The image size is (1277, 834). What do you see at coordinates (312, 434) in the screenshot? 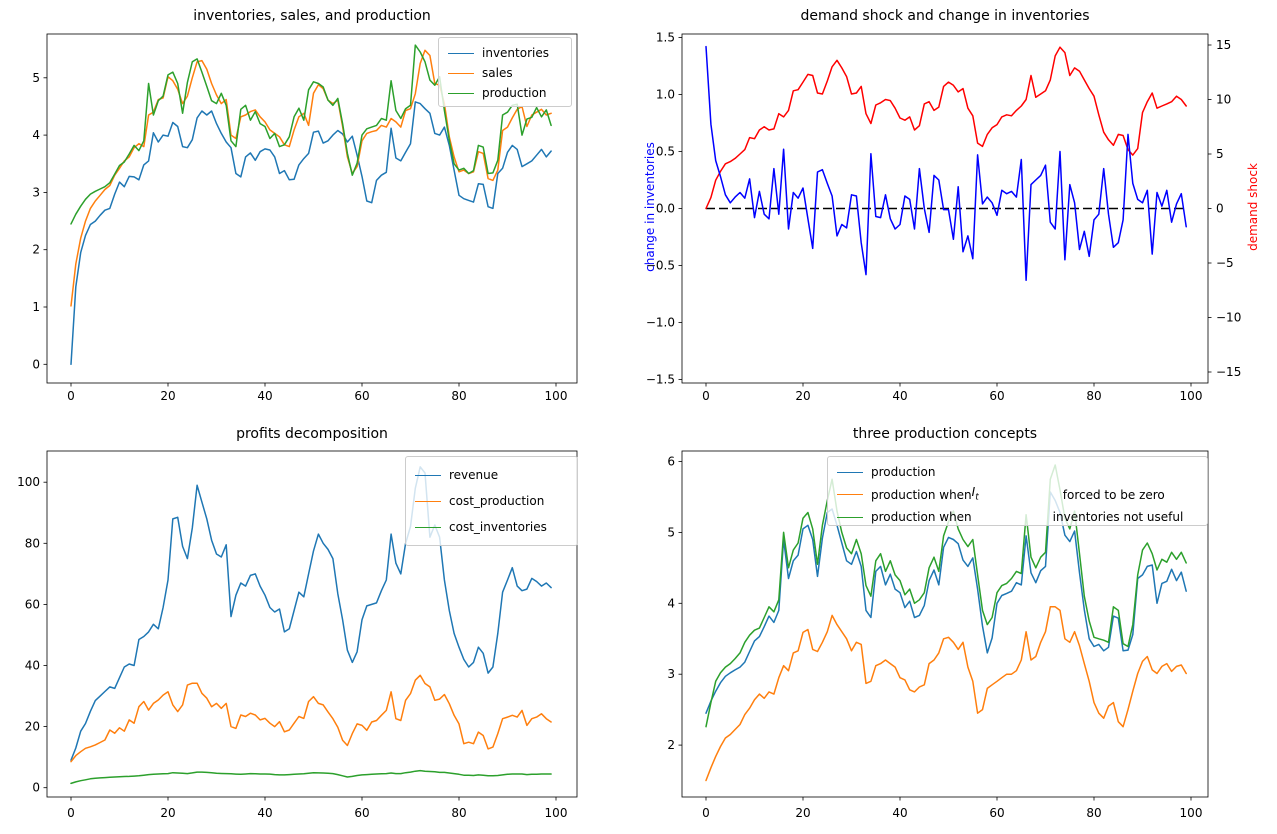
I see `chart-title-profits-decomposition: profits decomposition` at bounding box center [312, 434].